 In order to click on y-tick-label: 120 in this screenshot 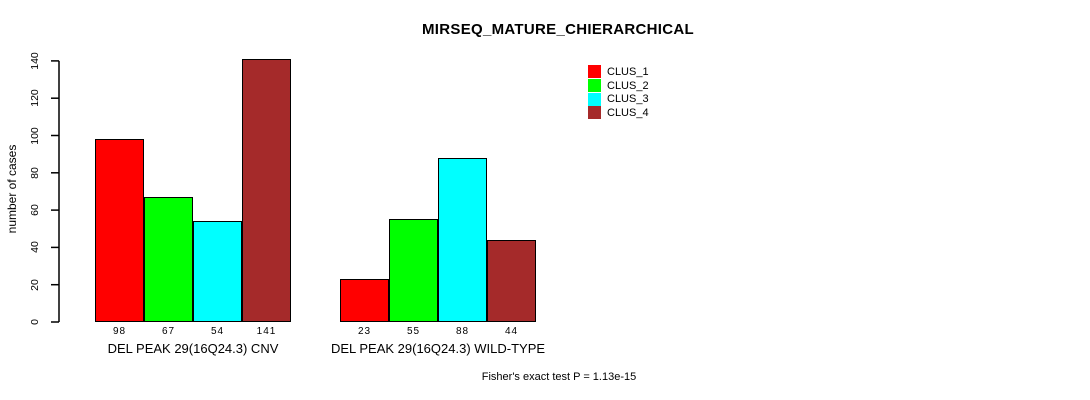, I will do `click(35, 98)`.